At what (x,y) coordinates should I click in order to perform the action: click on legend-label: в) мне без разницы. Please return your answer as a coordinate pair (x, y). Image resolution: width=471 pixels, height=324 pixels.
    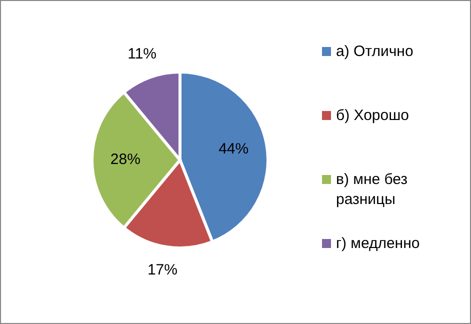
    Looking at the image, I should click on (372, 189).